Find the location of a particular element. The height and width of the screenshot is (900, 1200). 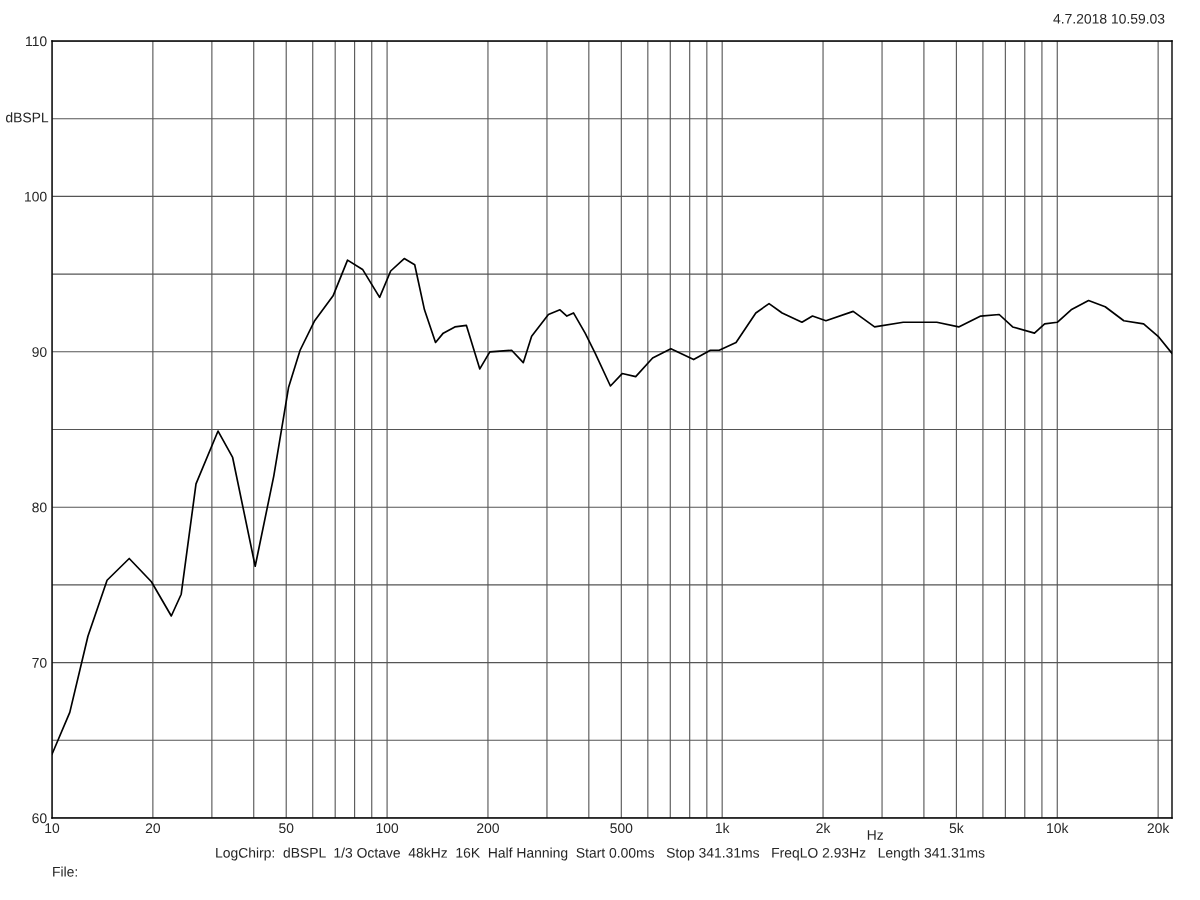

x-tick-label: 50 is located at coordinates (286, 828).